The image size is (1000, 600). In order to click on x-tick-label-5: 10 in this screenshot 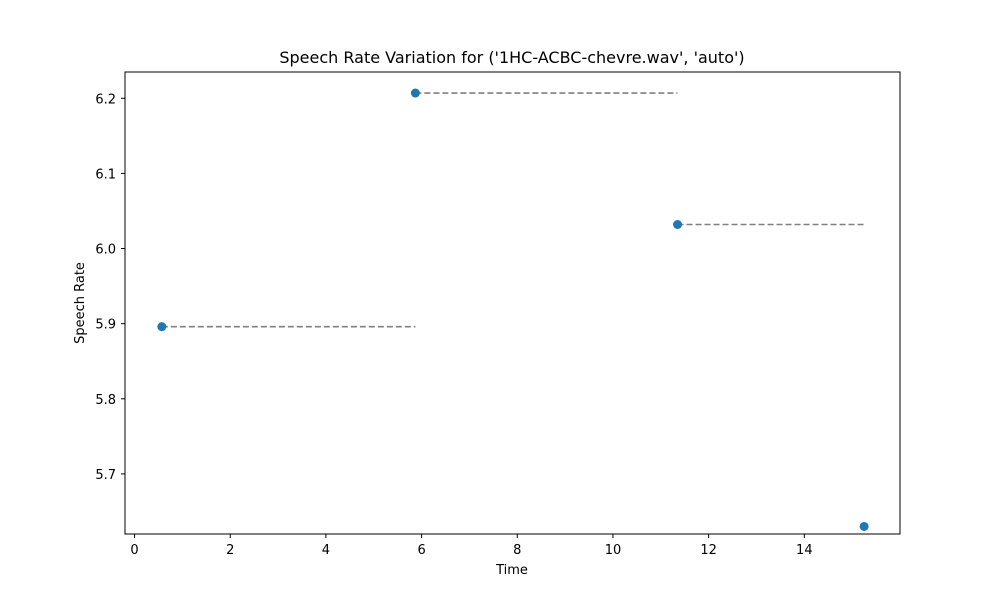, I will do `click(613, 550)`.